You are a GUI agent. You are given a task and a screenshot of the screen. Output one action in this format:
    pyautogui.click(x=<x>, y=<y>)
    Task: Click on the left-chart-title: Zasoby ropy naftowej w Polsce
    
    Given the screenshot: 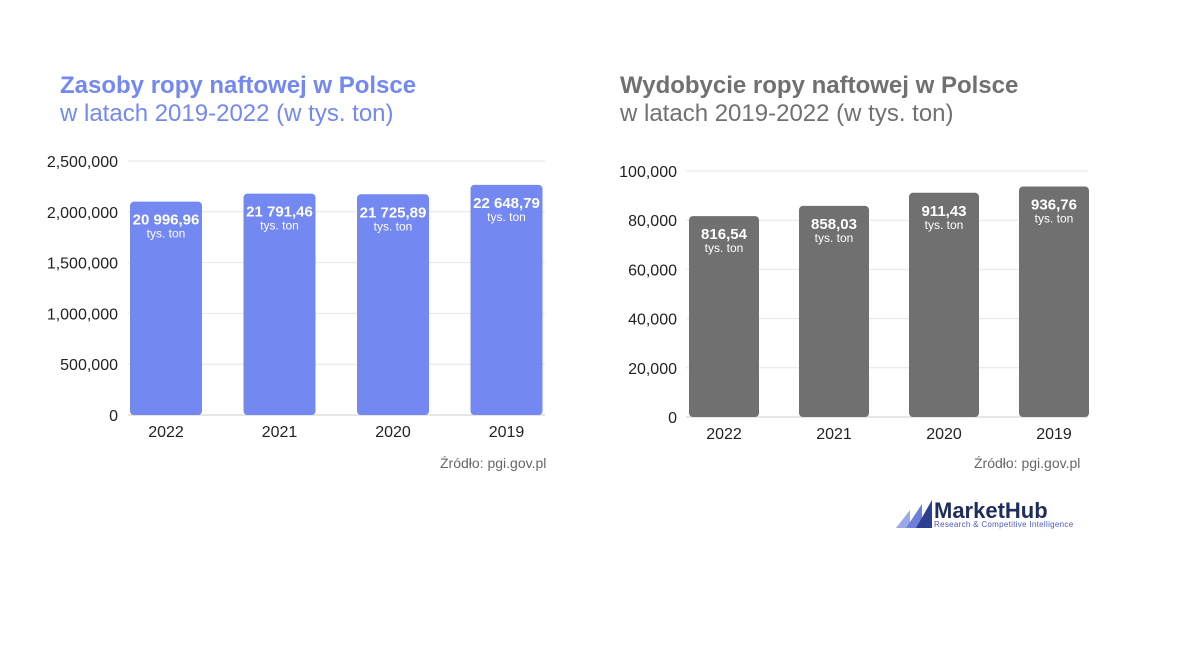 What is the action you would take?
    pyautogui.click(x=238, y=85)
    